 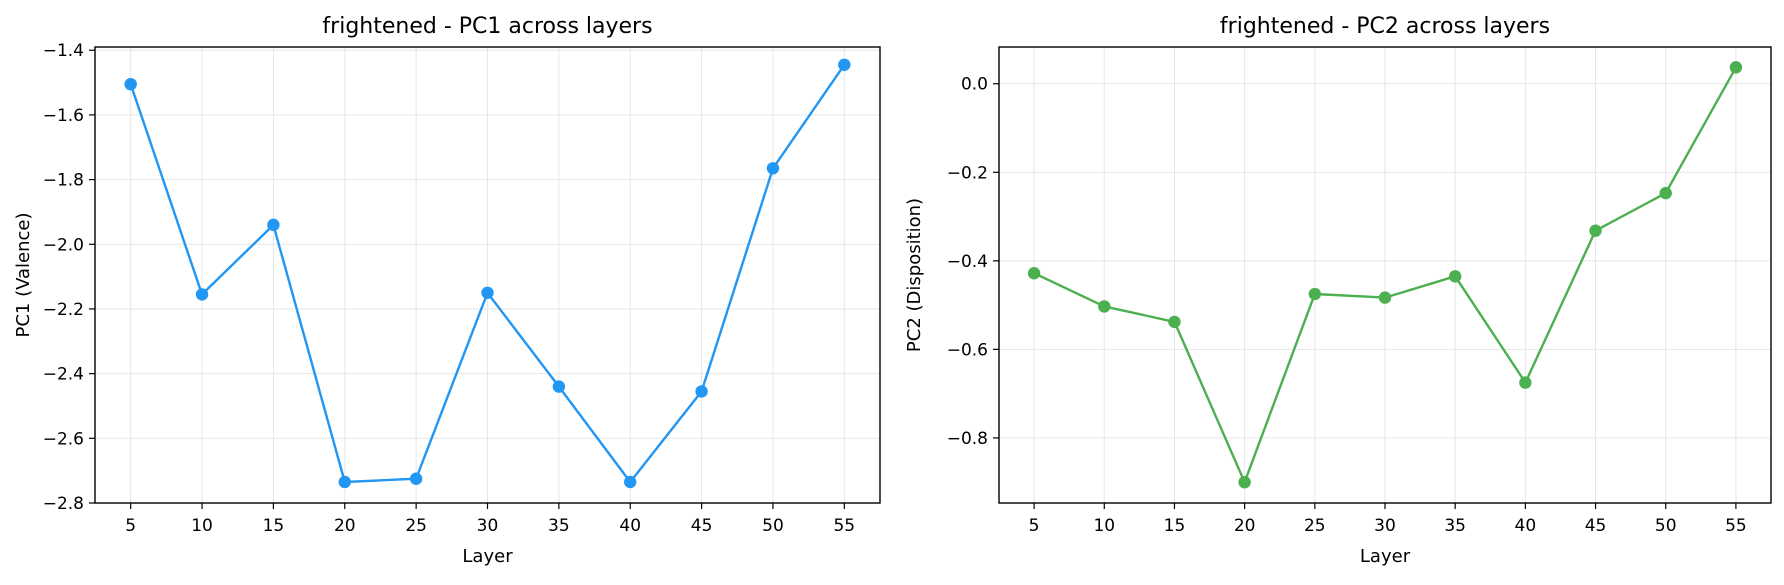 What do you see at coordinates (63, 504) in the screenshot?
I see `y-tick-label: −2.8` at bounding box center [63, 504].